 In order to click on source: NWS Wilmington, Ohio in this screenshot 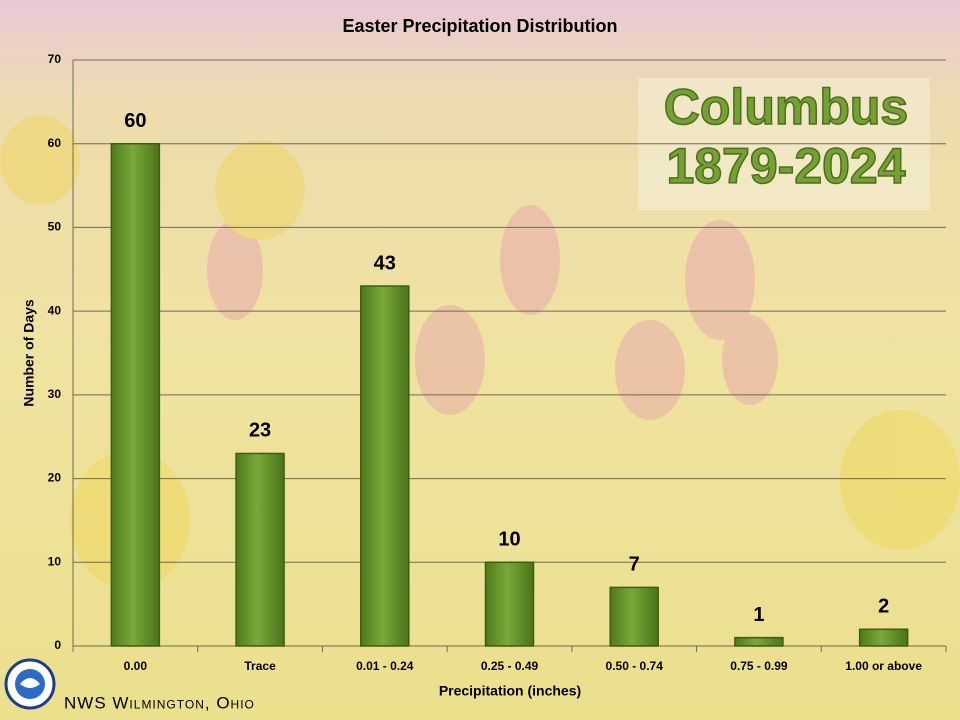, I will do `click(159, 702)`.